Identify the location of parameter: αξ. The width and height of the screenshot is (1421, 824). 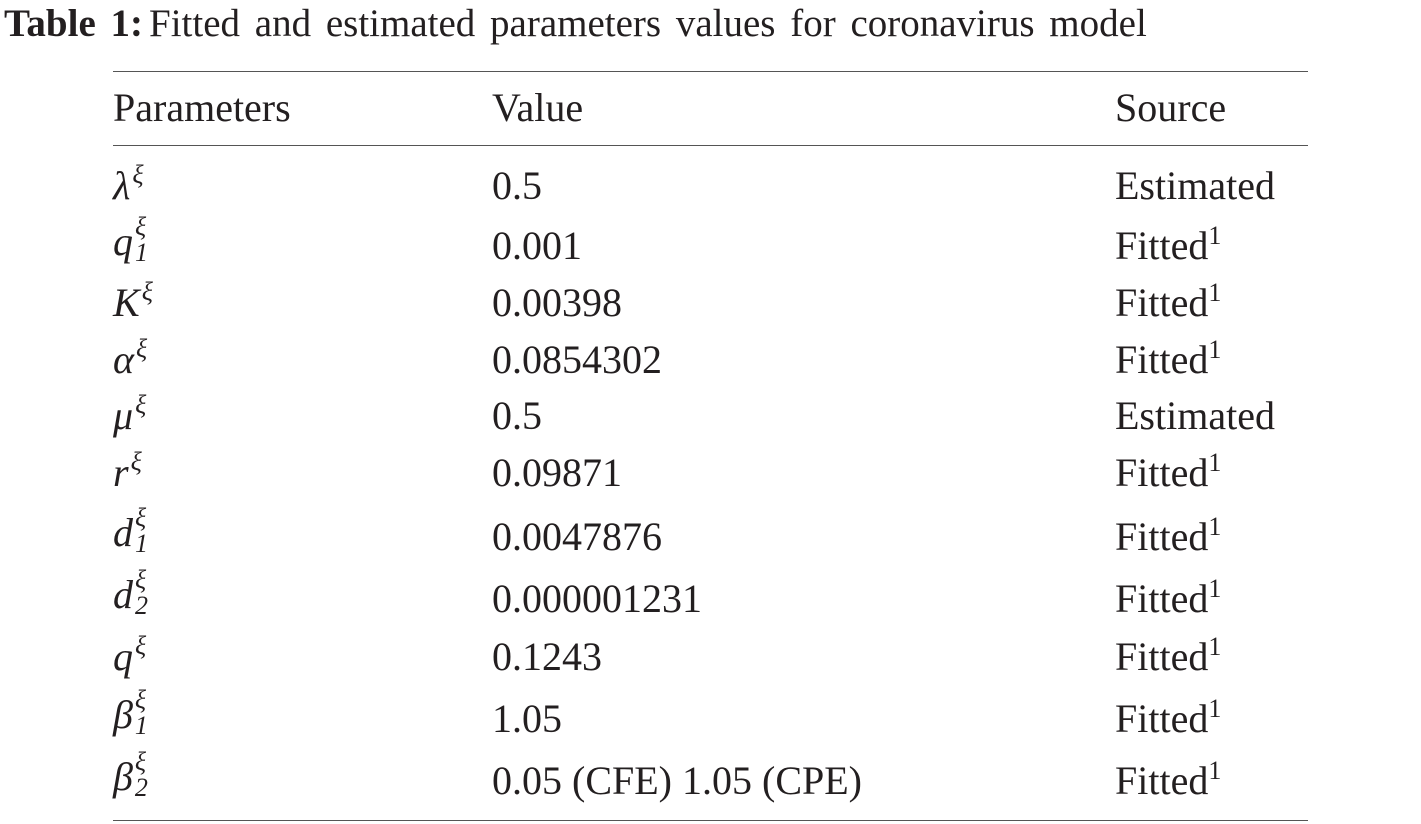
(130, 359).